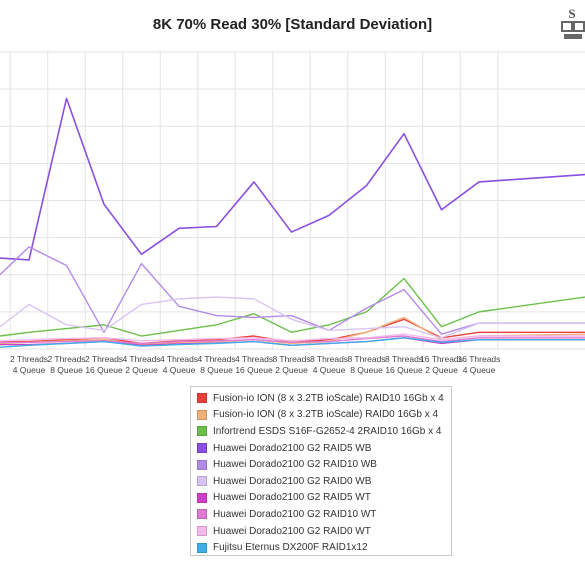 The width and height of the screenshot is (585, 585). Describe the element at coordinates (329, 364) in the screenshot. I see `x-tick-label: 8 Threads 4 Queue` at that location.